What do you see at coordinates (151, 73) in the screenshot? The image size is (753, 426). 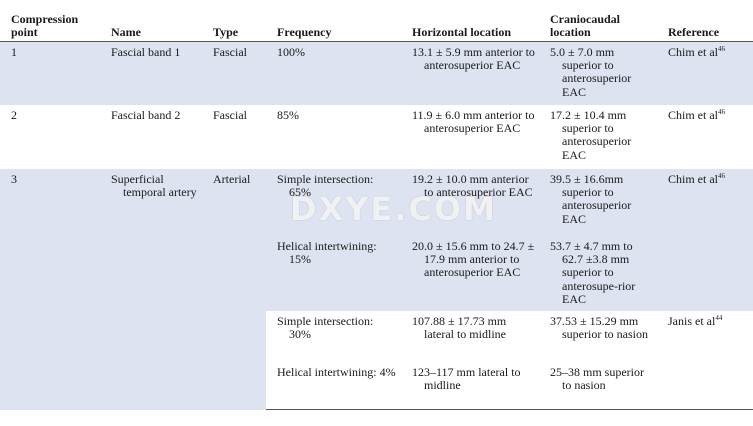 I see `cell-name: Fascial band 1` at bounding box center [151, 73].